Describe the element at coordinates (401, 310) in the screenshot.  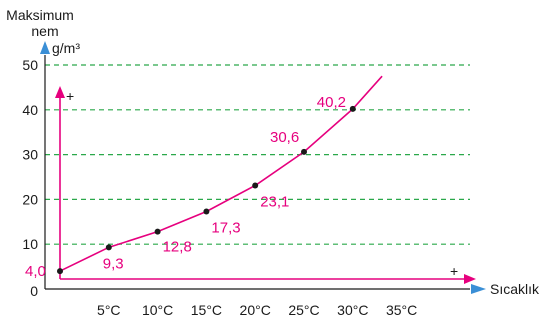
I see `x-tick-label: 35°C` at that location.